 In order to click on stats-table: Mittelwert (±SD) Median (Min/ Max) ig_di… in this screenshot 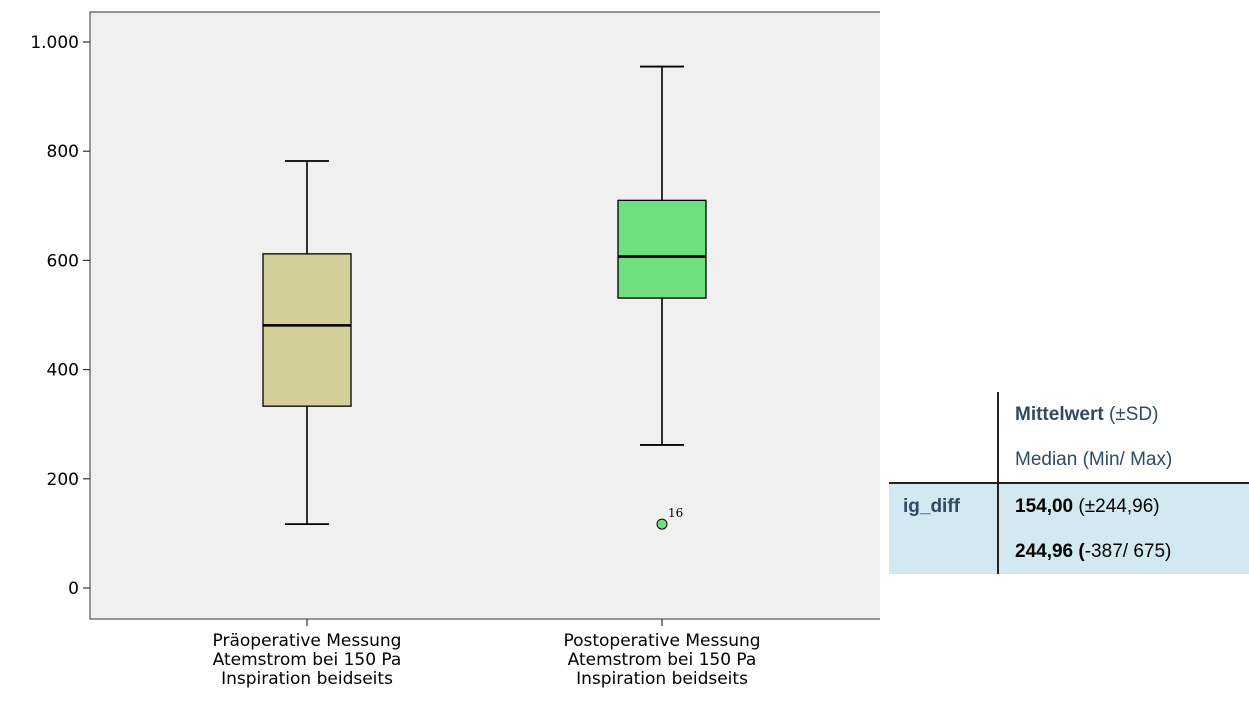, I will do `click(1069, 483)`.